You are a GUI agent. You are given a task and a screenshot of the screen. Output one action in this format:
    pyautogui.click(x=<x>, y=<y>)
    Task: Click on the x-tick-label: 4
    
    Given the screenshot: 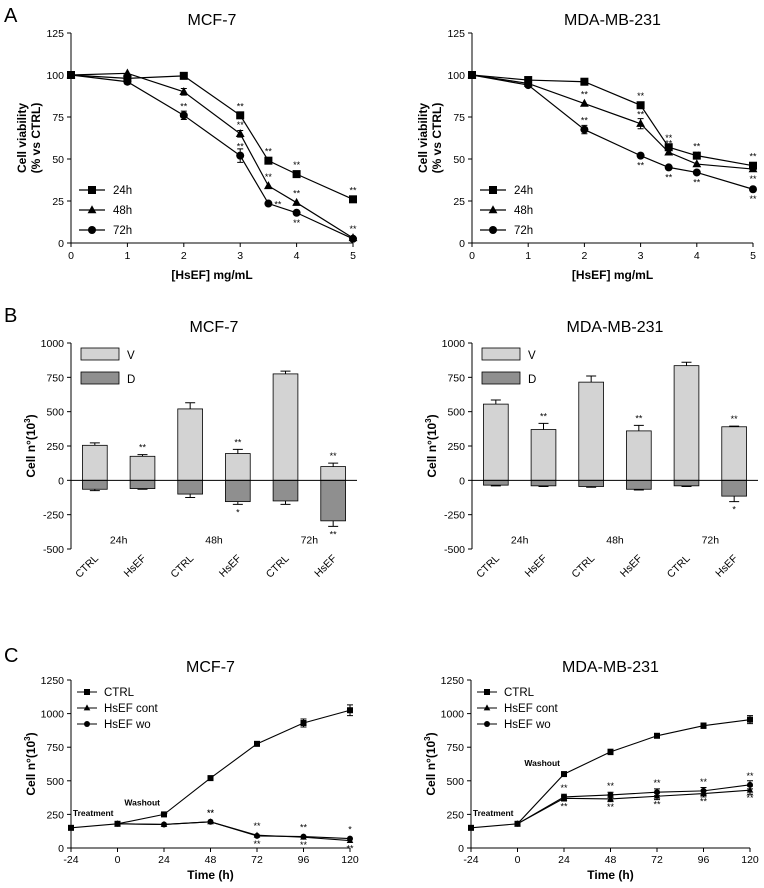 What is the action you would take?
    pyautogui.click(x=297, y=256)
    